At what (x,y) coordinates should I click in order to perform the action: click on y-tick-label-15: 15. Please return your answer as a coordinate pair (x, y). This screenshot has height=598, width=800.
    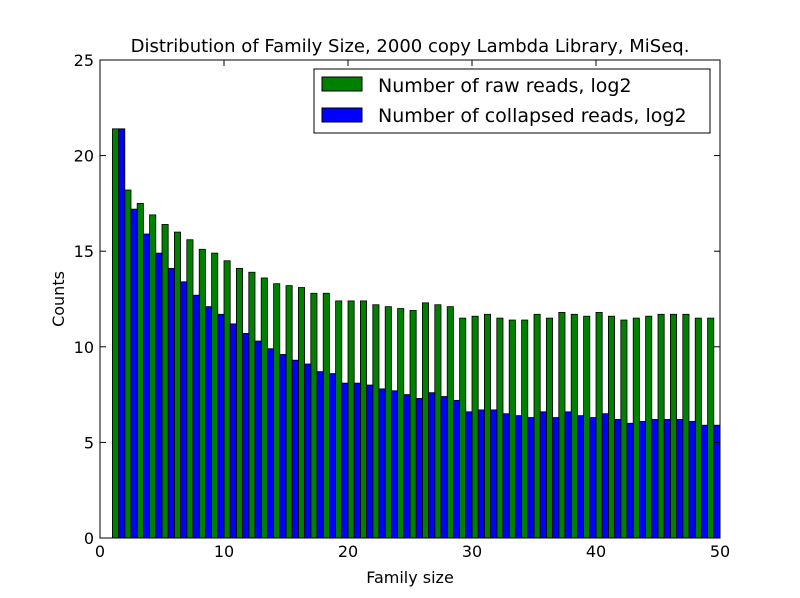
    Looking at the image, I should click on (84, 251).